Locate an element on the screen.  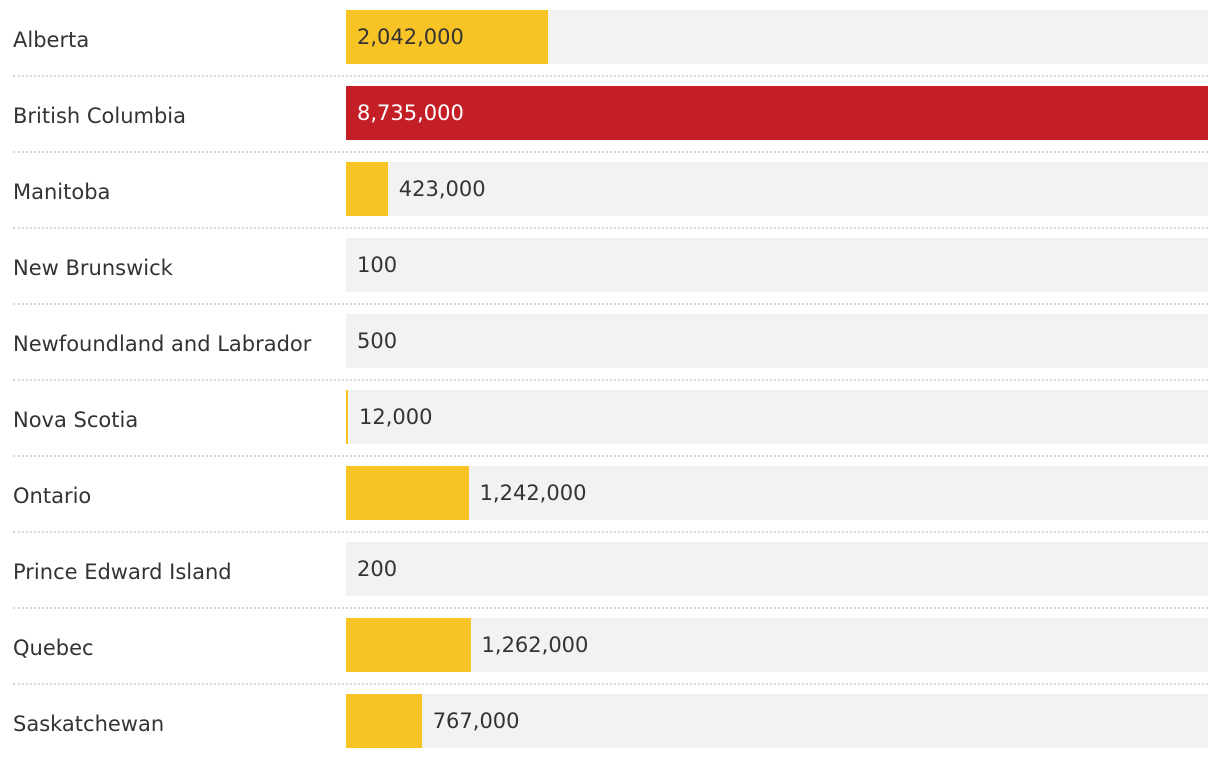
bar-track: 100 is located at coordinates (777, 265).